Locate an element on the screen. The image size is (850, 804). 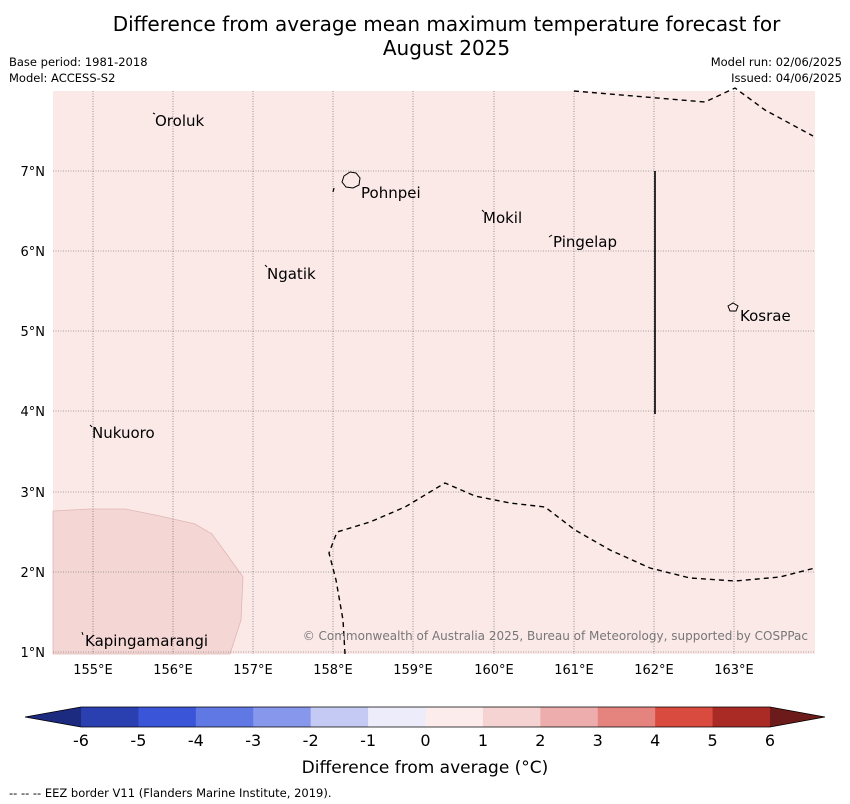
oroluk-atoll is located at coordinates (154, 113).